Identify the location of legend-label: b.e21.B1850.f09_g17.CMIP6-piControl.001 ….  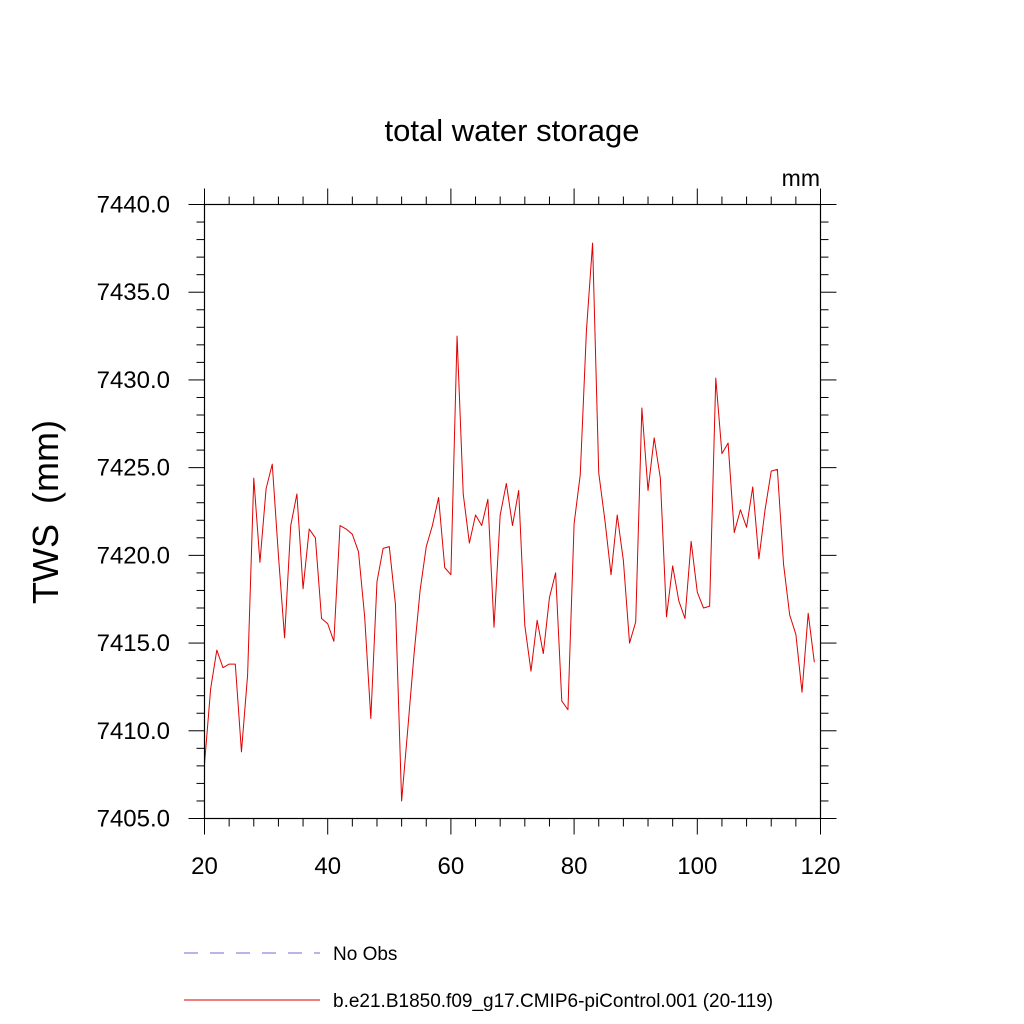
(553, 1001).